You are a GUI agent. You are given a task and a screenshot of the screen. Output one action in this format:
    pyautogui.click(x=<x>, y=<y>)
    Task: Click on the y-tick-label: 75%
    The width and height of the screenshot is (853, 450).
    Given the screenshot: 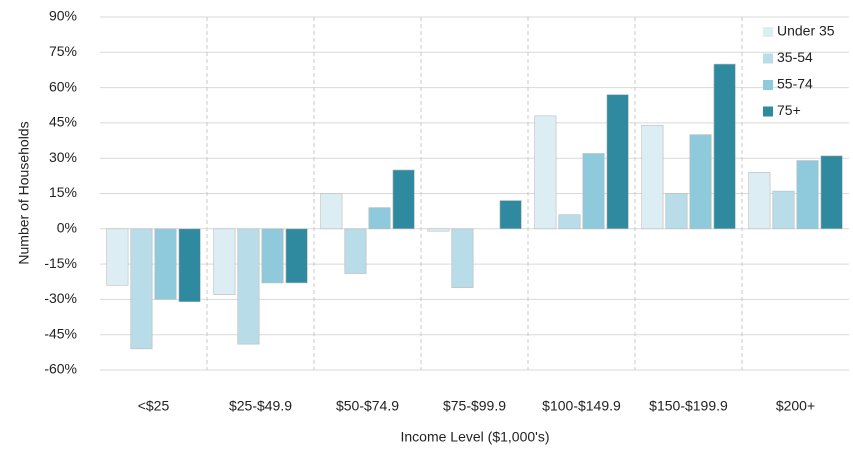 What is the action you would take?
    pyautogui.click(x=63, y=51)
    